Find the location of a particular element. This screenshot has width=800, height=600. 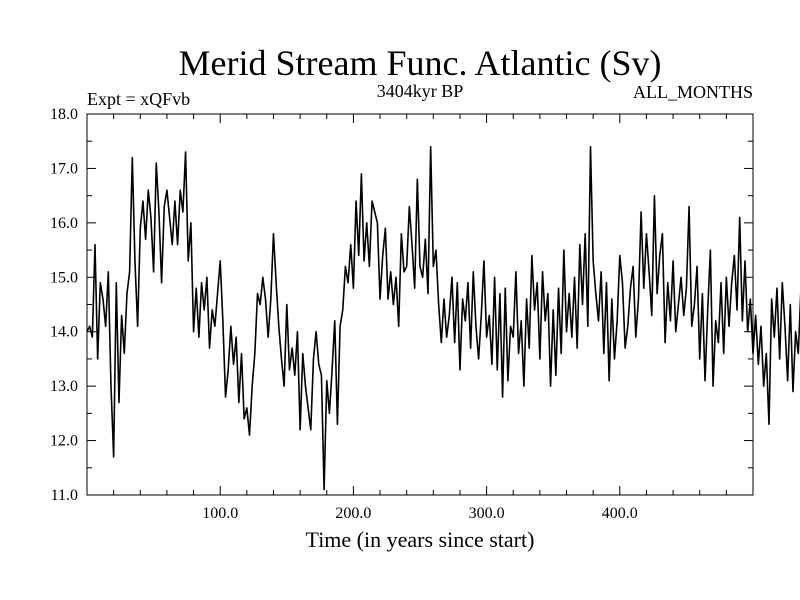

x-tick-label: 100.0 is located at coordinates (220, 513).